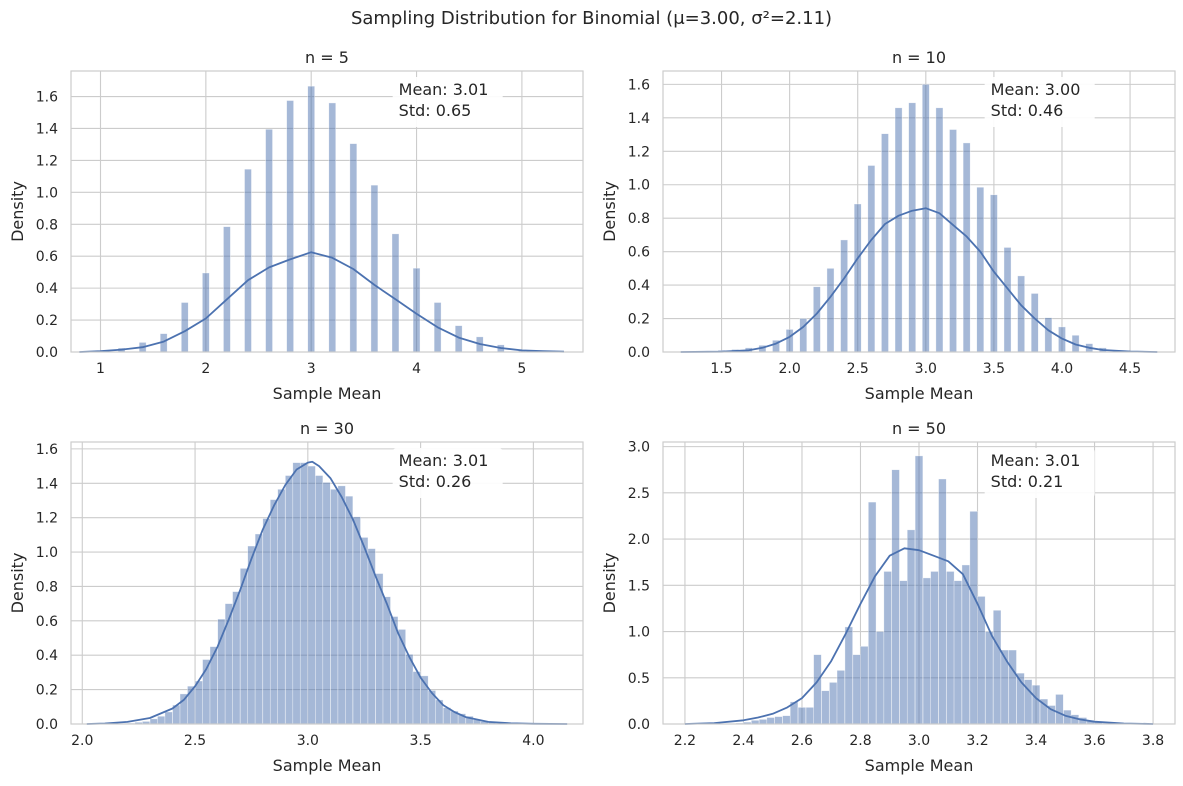 The width and height of the screenshot is (1183, 786). I want to click on stats-std: Std: 0.65, so click(435, 110).